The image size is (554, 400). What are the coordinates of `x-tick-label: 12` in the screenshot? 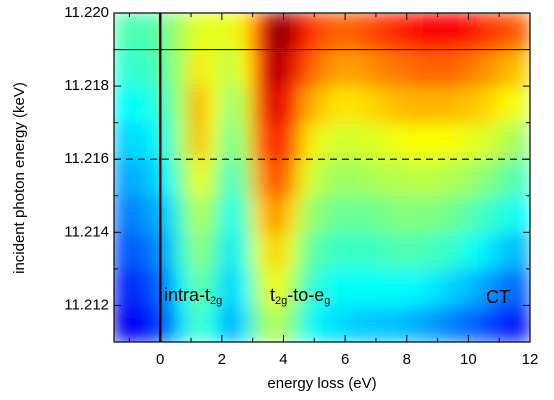 It's located at (530, 359).